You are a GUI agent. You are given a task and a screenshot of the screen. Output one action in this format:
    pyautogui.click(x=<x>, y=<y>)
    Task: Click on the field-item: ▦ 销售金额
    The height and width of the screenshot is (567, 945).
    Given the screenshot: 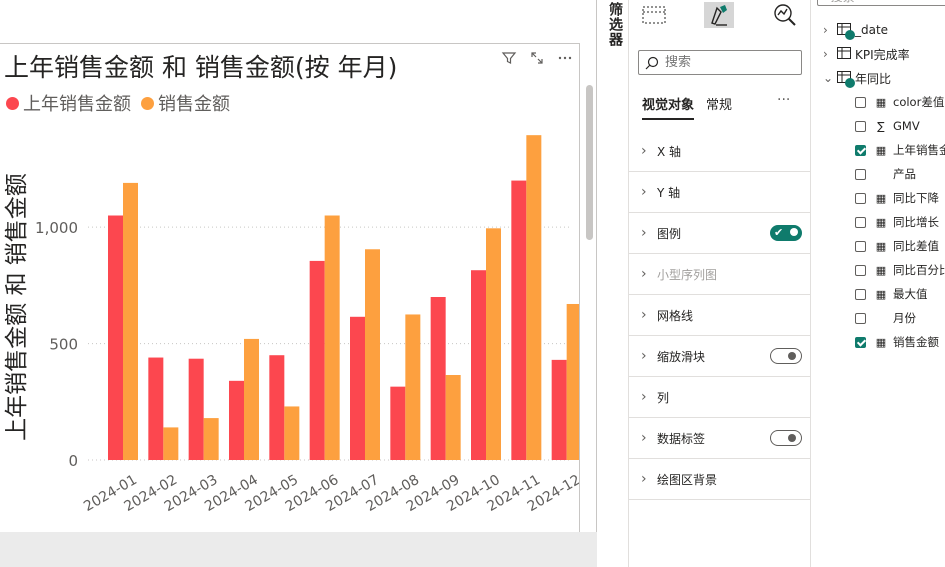 What is the action you would take?
    pyautogui.click(x=878, y=342)
    